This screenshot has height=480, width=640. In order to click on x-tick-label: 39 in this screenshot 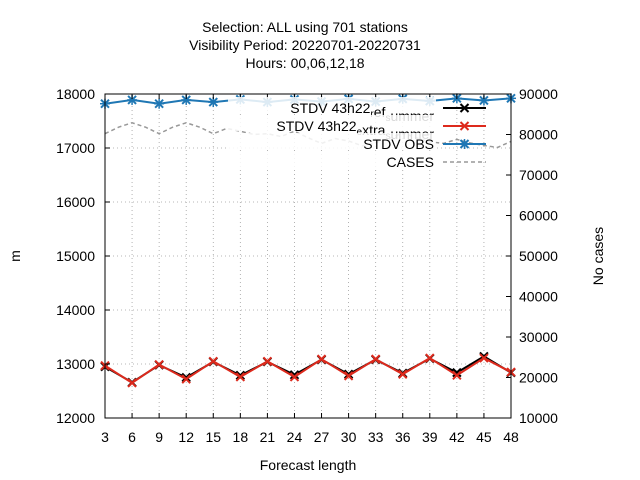, I will do `click(430, 437)`.